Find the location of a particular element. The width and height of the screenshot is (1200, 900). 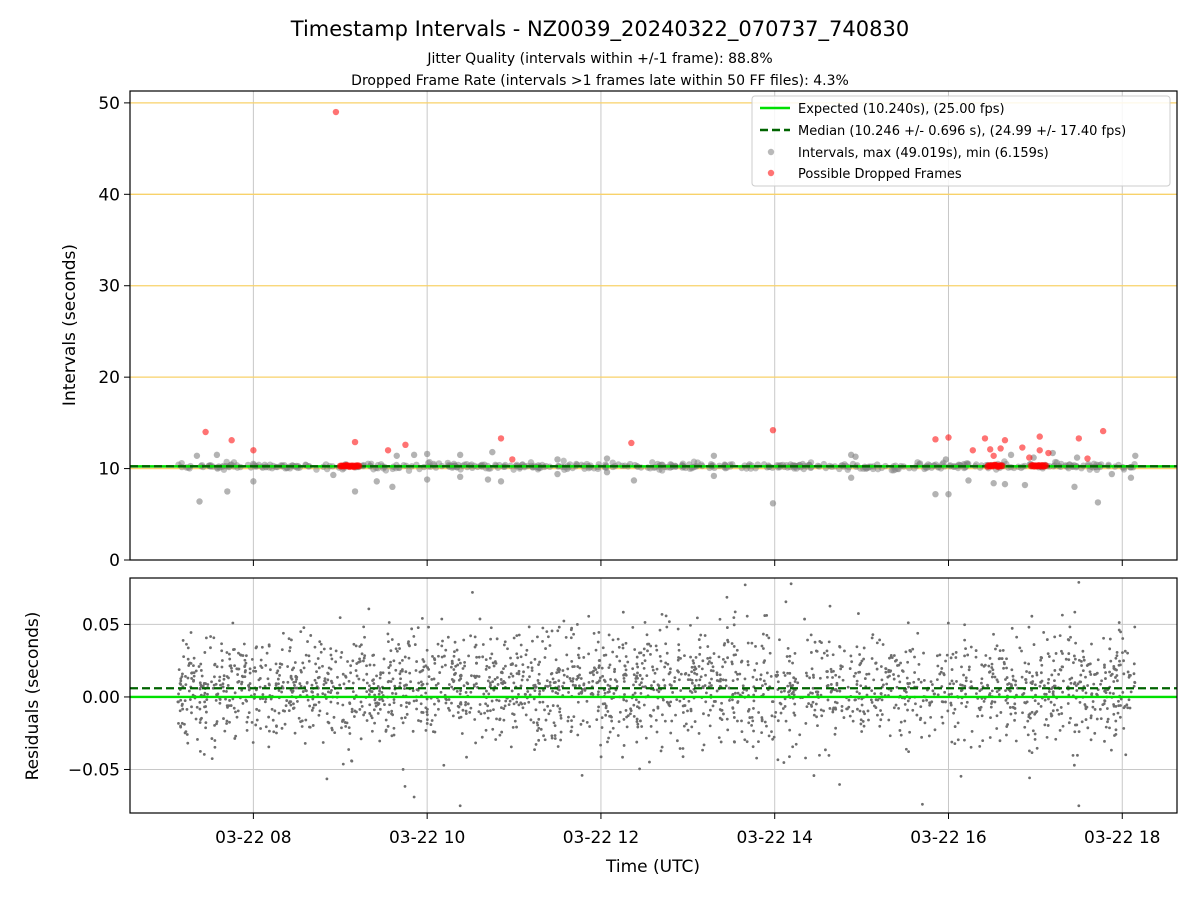

intervals-y-tick-label: 40 is located at coordinates (109, 195).